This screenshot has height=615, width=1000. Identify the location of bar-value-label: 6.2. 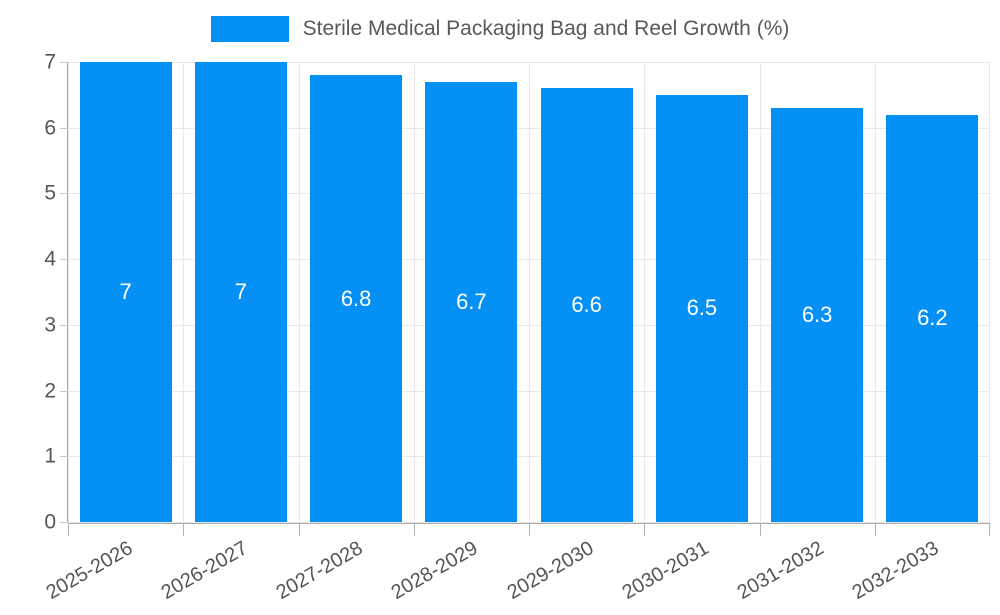
(932, 318).